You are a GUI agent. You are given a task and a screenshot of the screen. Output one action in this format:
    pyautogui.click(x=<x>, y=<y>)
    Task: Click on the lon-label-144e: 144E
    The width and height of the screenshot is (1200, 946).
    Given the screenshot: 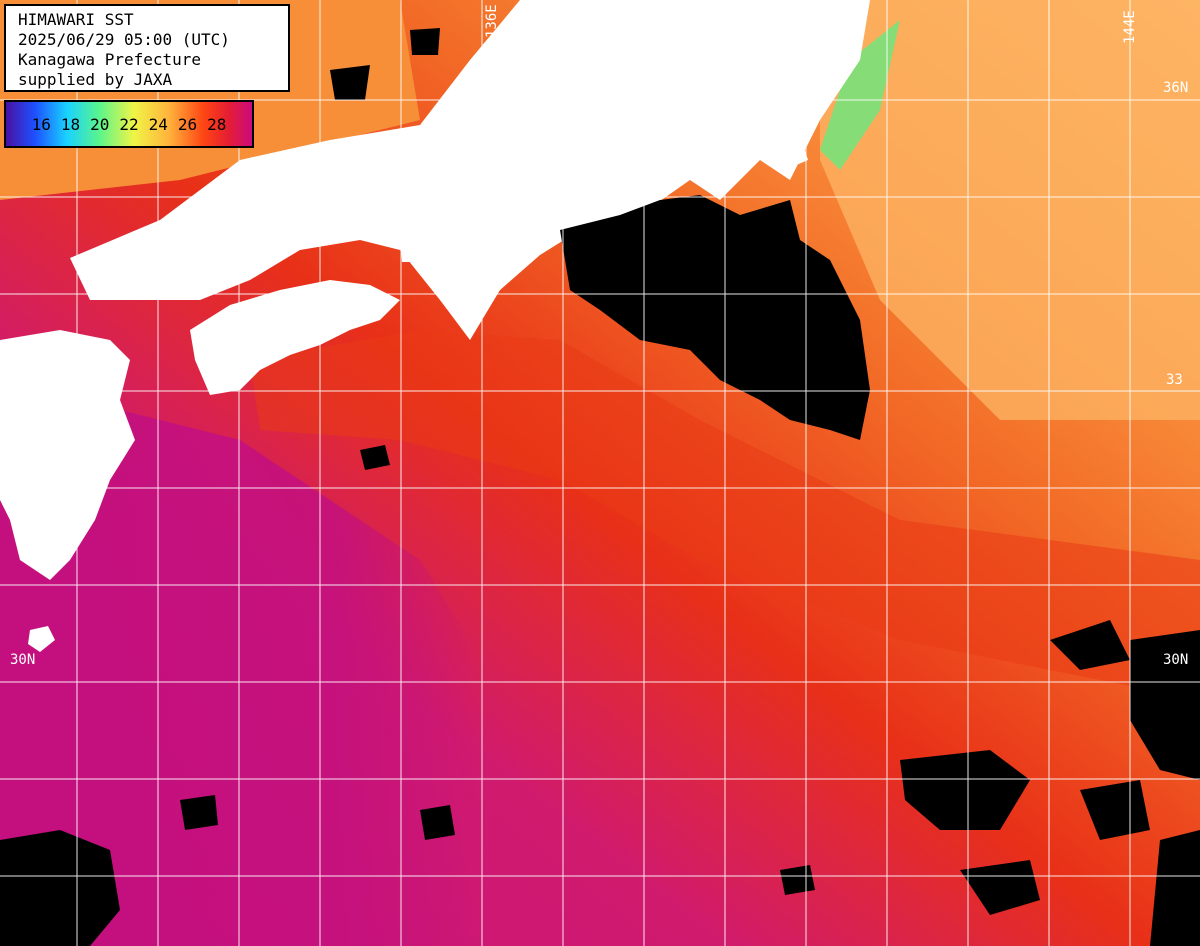 What is the action you would take?
    pyautogui.click(x=1130, y=27)
    